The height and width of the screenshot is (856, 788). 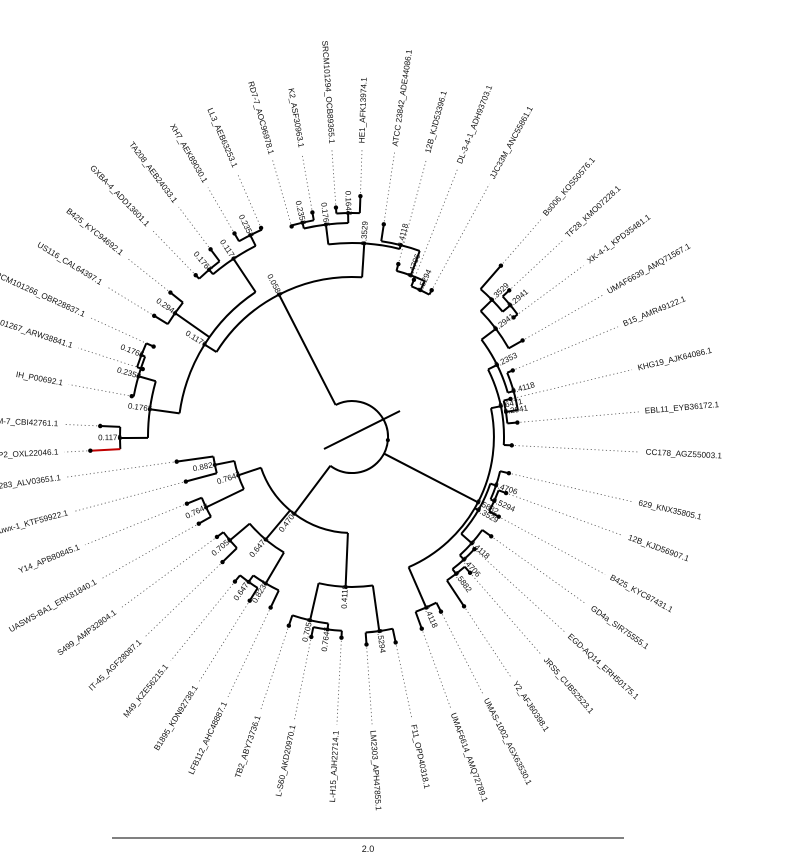 What do you see at coordinates (569, 686) in the screenshot?
I see `leaf-label: JRS5_CUB52523.1` at bounding box center [569, 686].